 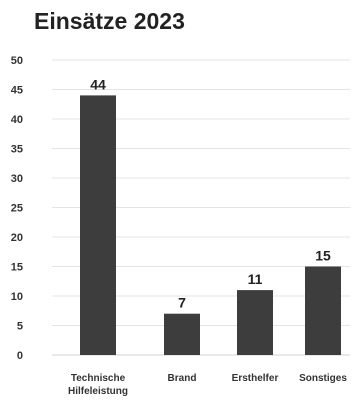 I want to click on y-tick-label: 25, so click(x=17, y=209).